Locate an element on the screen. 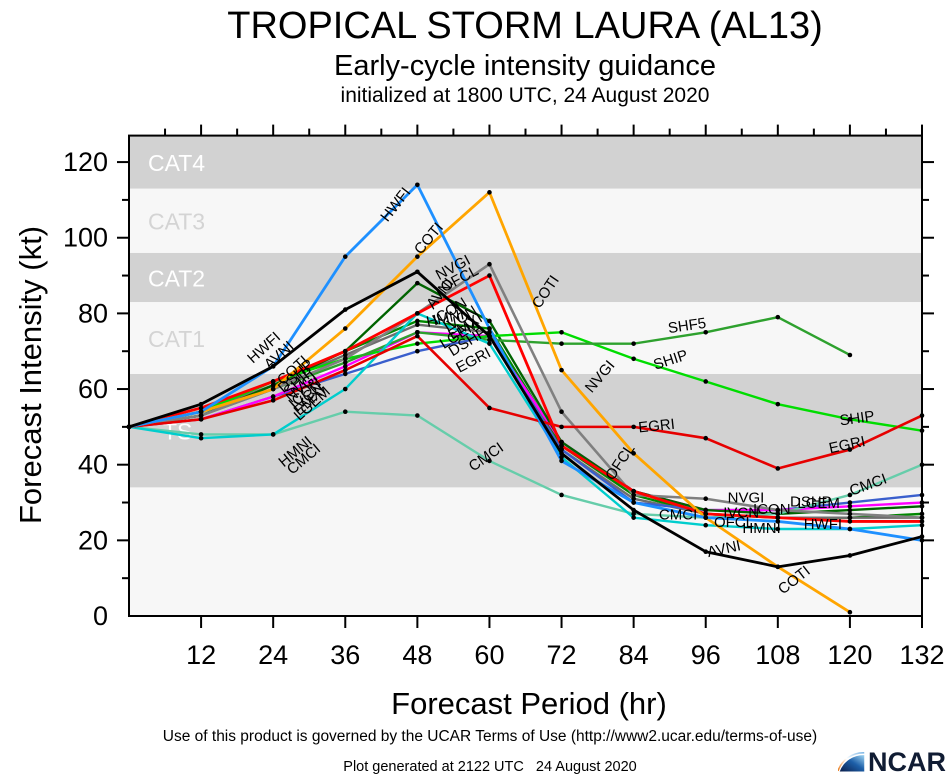 The height and width of the screenshot is (780, 946). x-tick-label: 36 is located at coordinates (345, 655).